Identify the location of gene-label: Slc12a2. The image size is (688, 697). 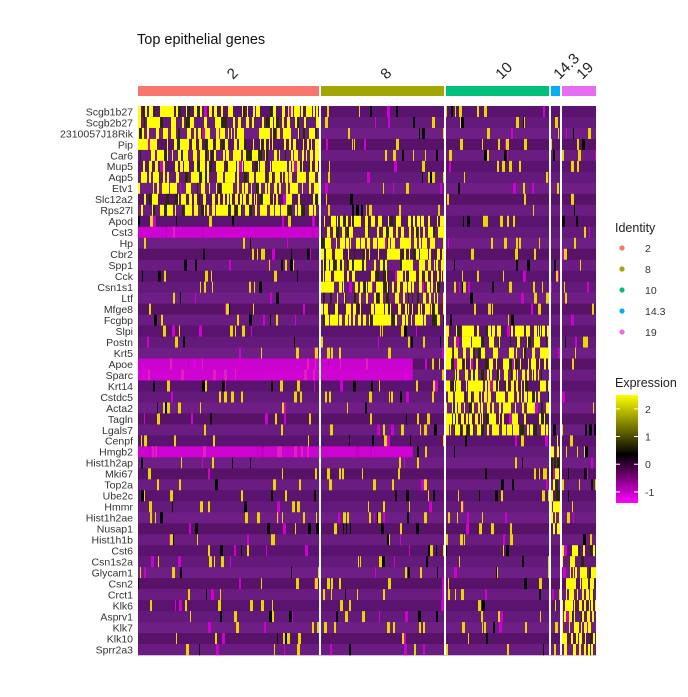
(114, 200).